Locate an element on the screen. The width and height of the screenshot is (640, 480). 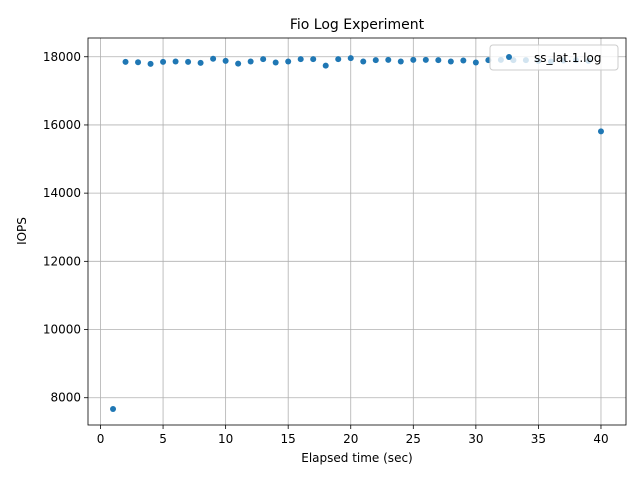
y-tick-label: 14000 is located at coordinates (62, 193).